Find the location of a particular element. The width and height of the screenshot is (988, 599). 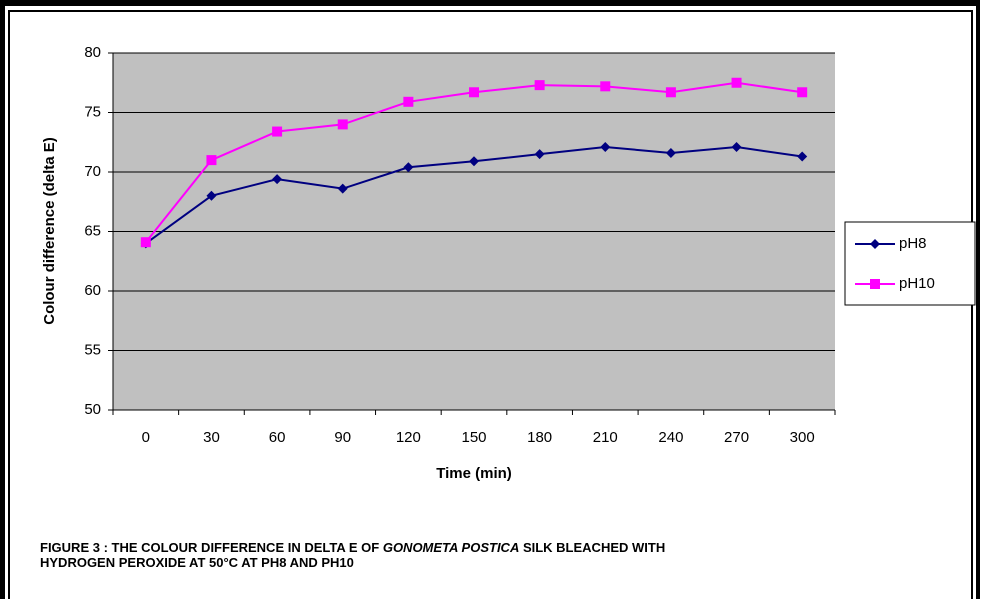

x-tick-label: 300 is located at coordinates (802, 437).